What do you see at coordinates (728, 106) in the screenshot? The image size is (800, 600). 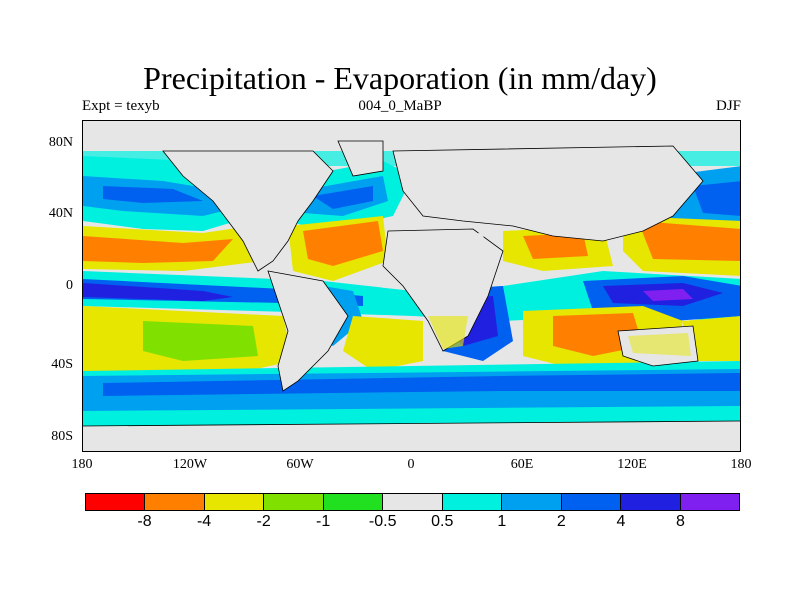 I see `season-label: DJF` at bounding box center [728, 106].